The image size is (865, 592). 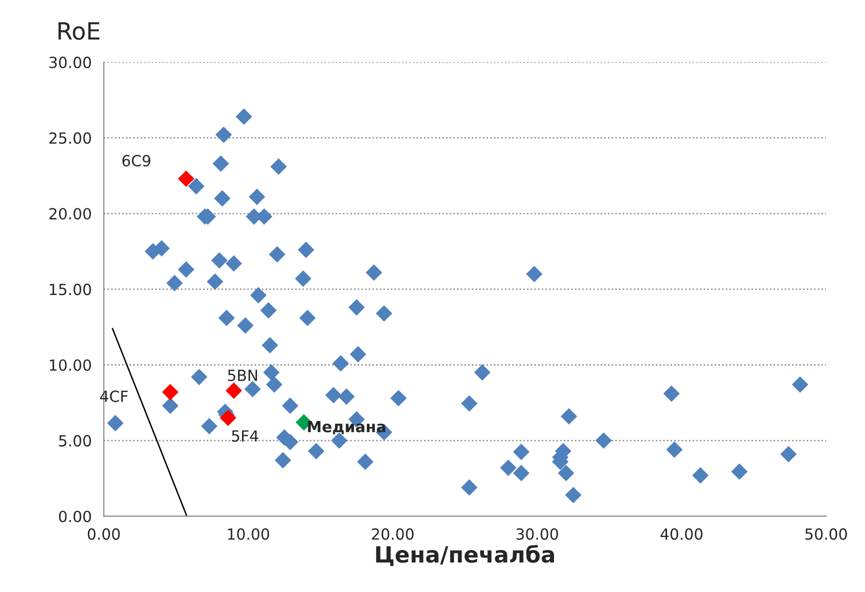 I want to click on y-tick-label: 10.00, so click(x=70, y=365).